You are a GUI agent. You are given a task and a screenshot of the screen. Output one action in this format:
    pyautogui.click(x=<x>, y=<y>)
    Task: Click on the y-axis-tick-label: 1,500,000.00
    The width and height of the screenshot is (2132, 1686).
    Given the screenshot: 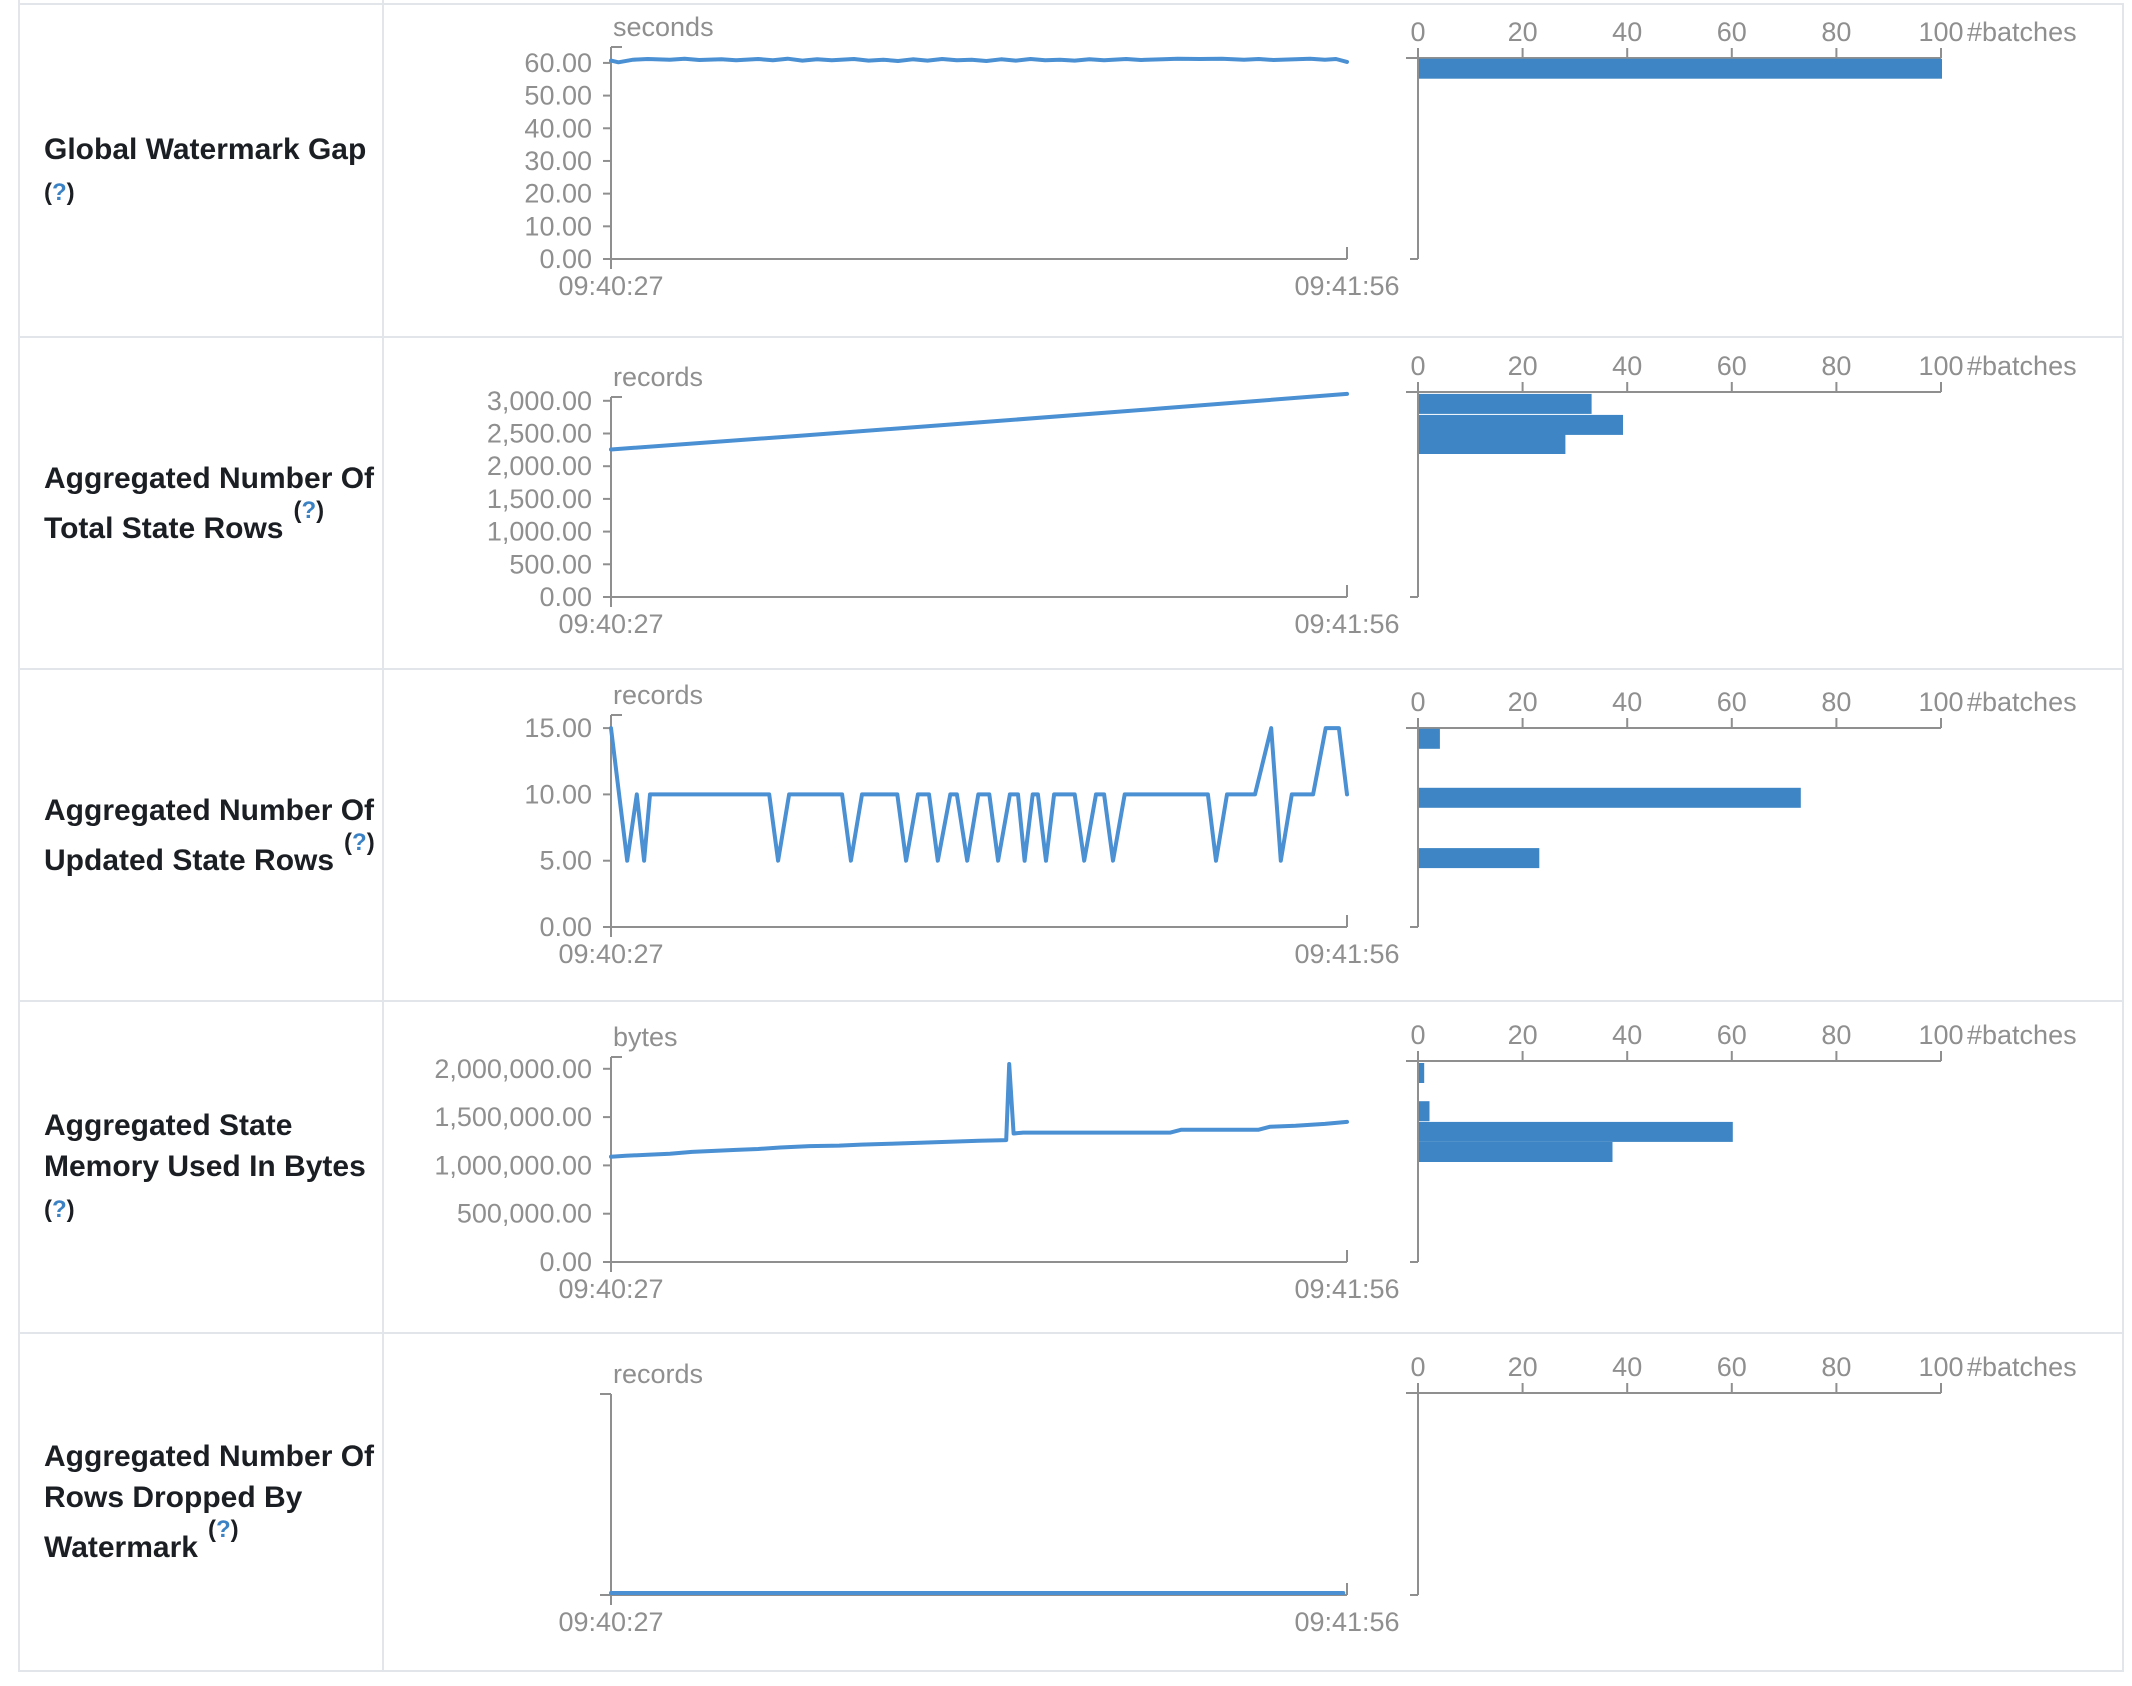 What is the action you would take?
    pyautogui.click(x=513, y=1117)
    